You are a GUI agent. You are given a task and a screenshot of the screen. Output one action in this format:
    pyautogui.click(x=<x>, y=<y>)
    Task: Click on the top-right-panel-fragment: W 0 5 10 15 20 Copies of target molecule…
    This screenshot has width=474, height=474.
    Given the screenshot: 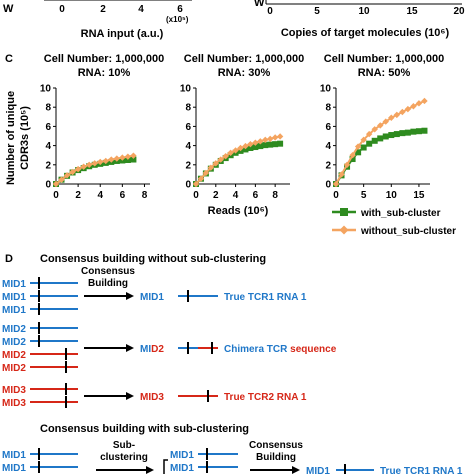 What is the action you would take?
    pyautogui.click(x=359, y=19)
    